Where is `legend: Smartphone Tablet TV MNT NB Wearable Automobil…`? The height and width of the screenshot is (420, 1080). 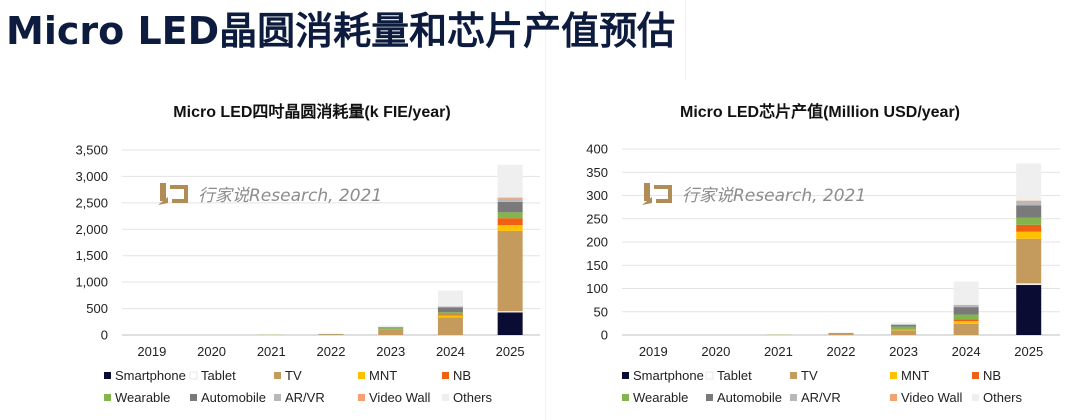
legend: Smartphone Tablet TV MNT NB Wearable Automobil… is located at coordinates (822, 386).